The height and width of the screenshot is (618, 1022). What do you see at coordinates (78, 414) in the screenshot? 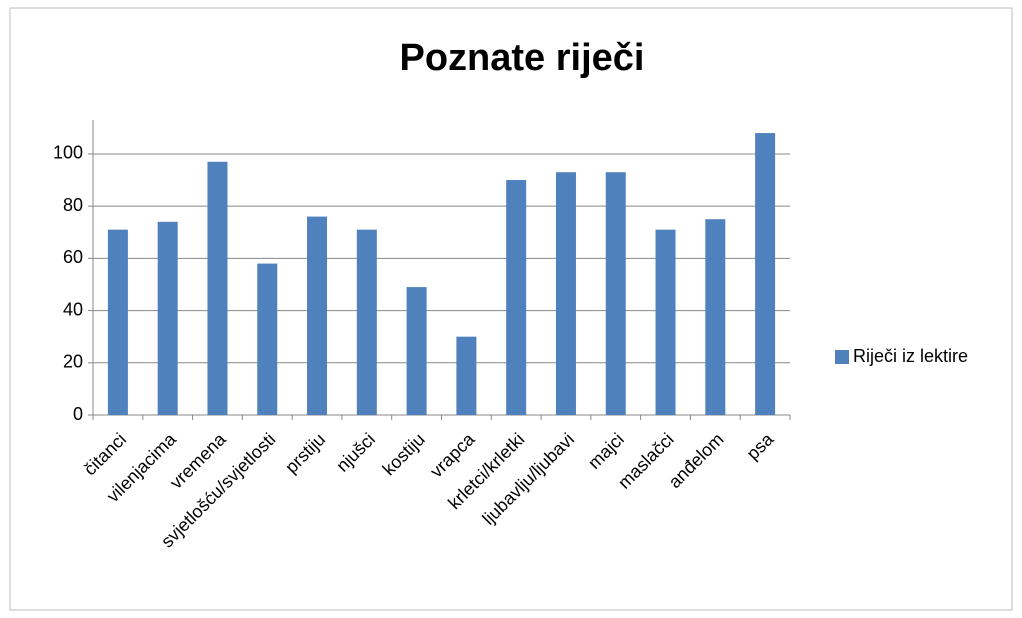
I see `y-tick-label: 0` at bounding box center [78, 414].